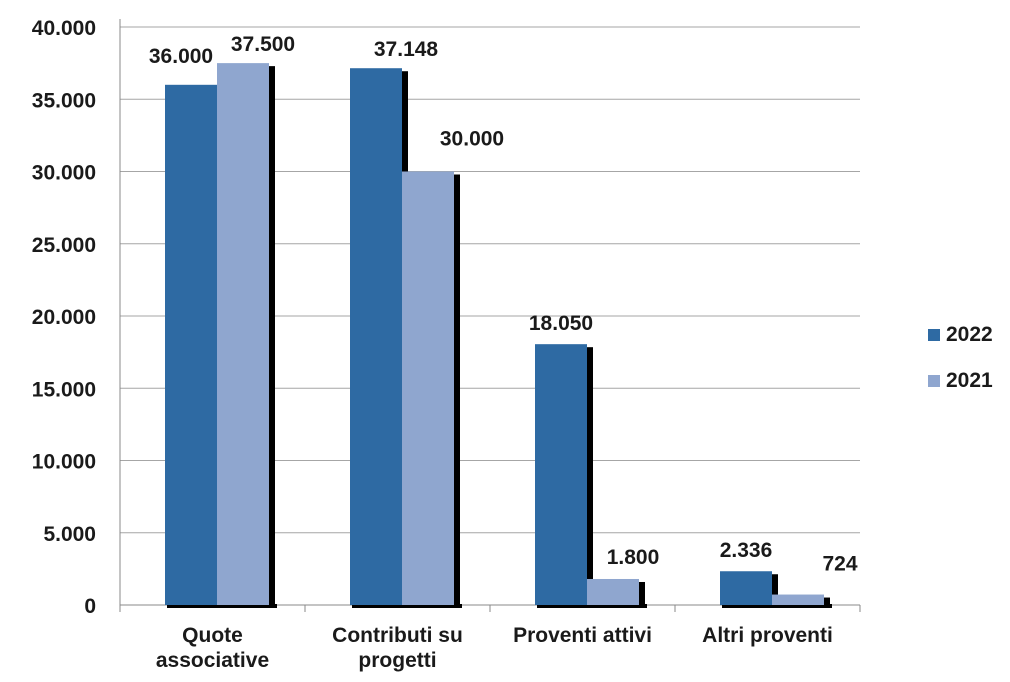 The height and width of the screenshot is (682, 1010). What do you see at coordinates (64, 317) in the screenshot?
I see `y-tick-label: 20.000` at bounding box center [64, 317].